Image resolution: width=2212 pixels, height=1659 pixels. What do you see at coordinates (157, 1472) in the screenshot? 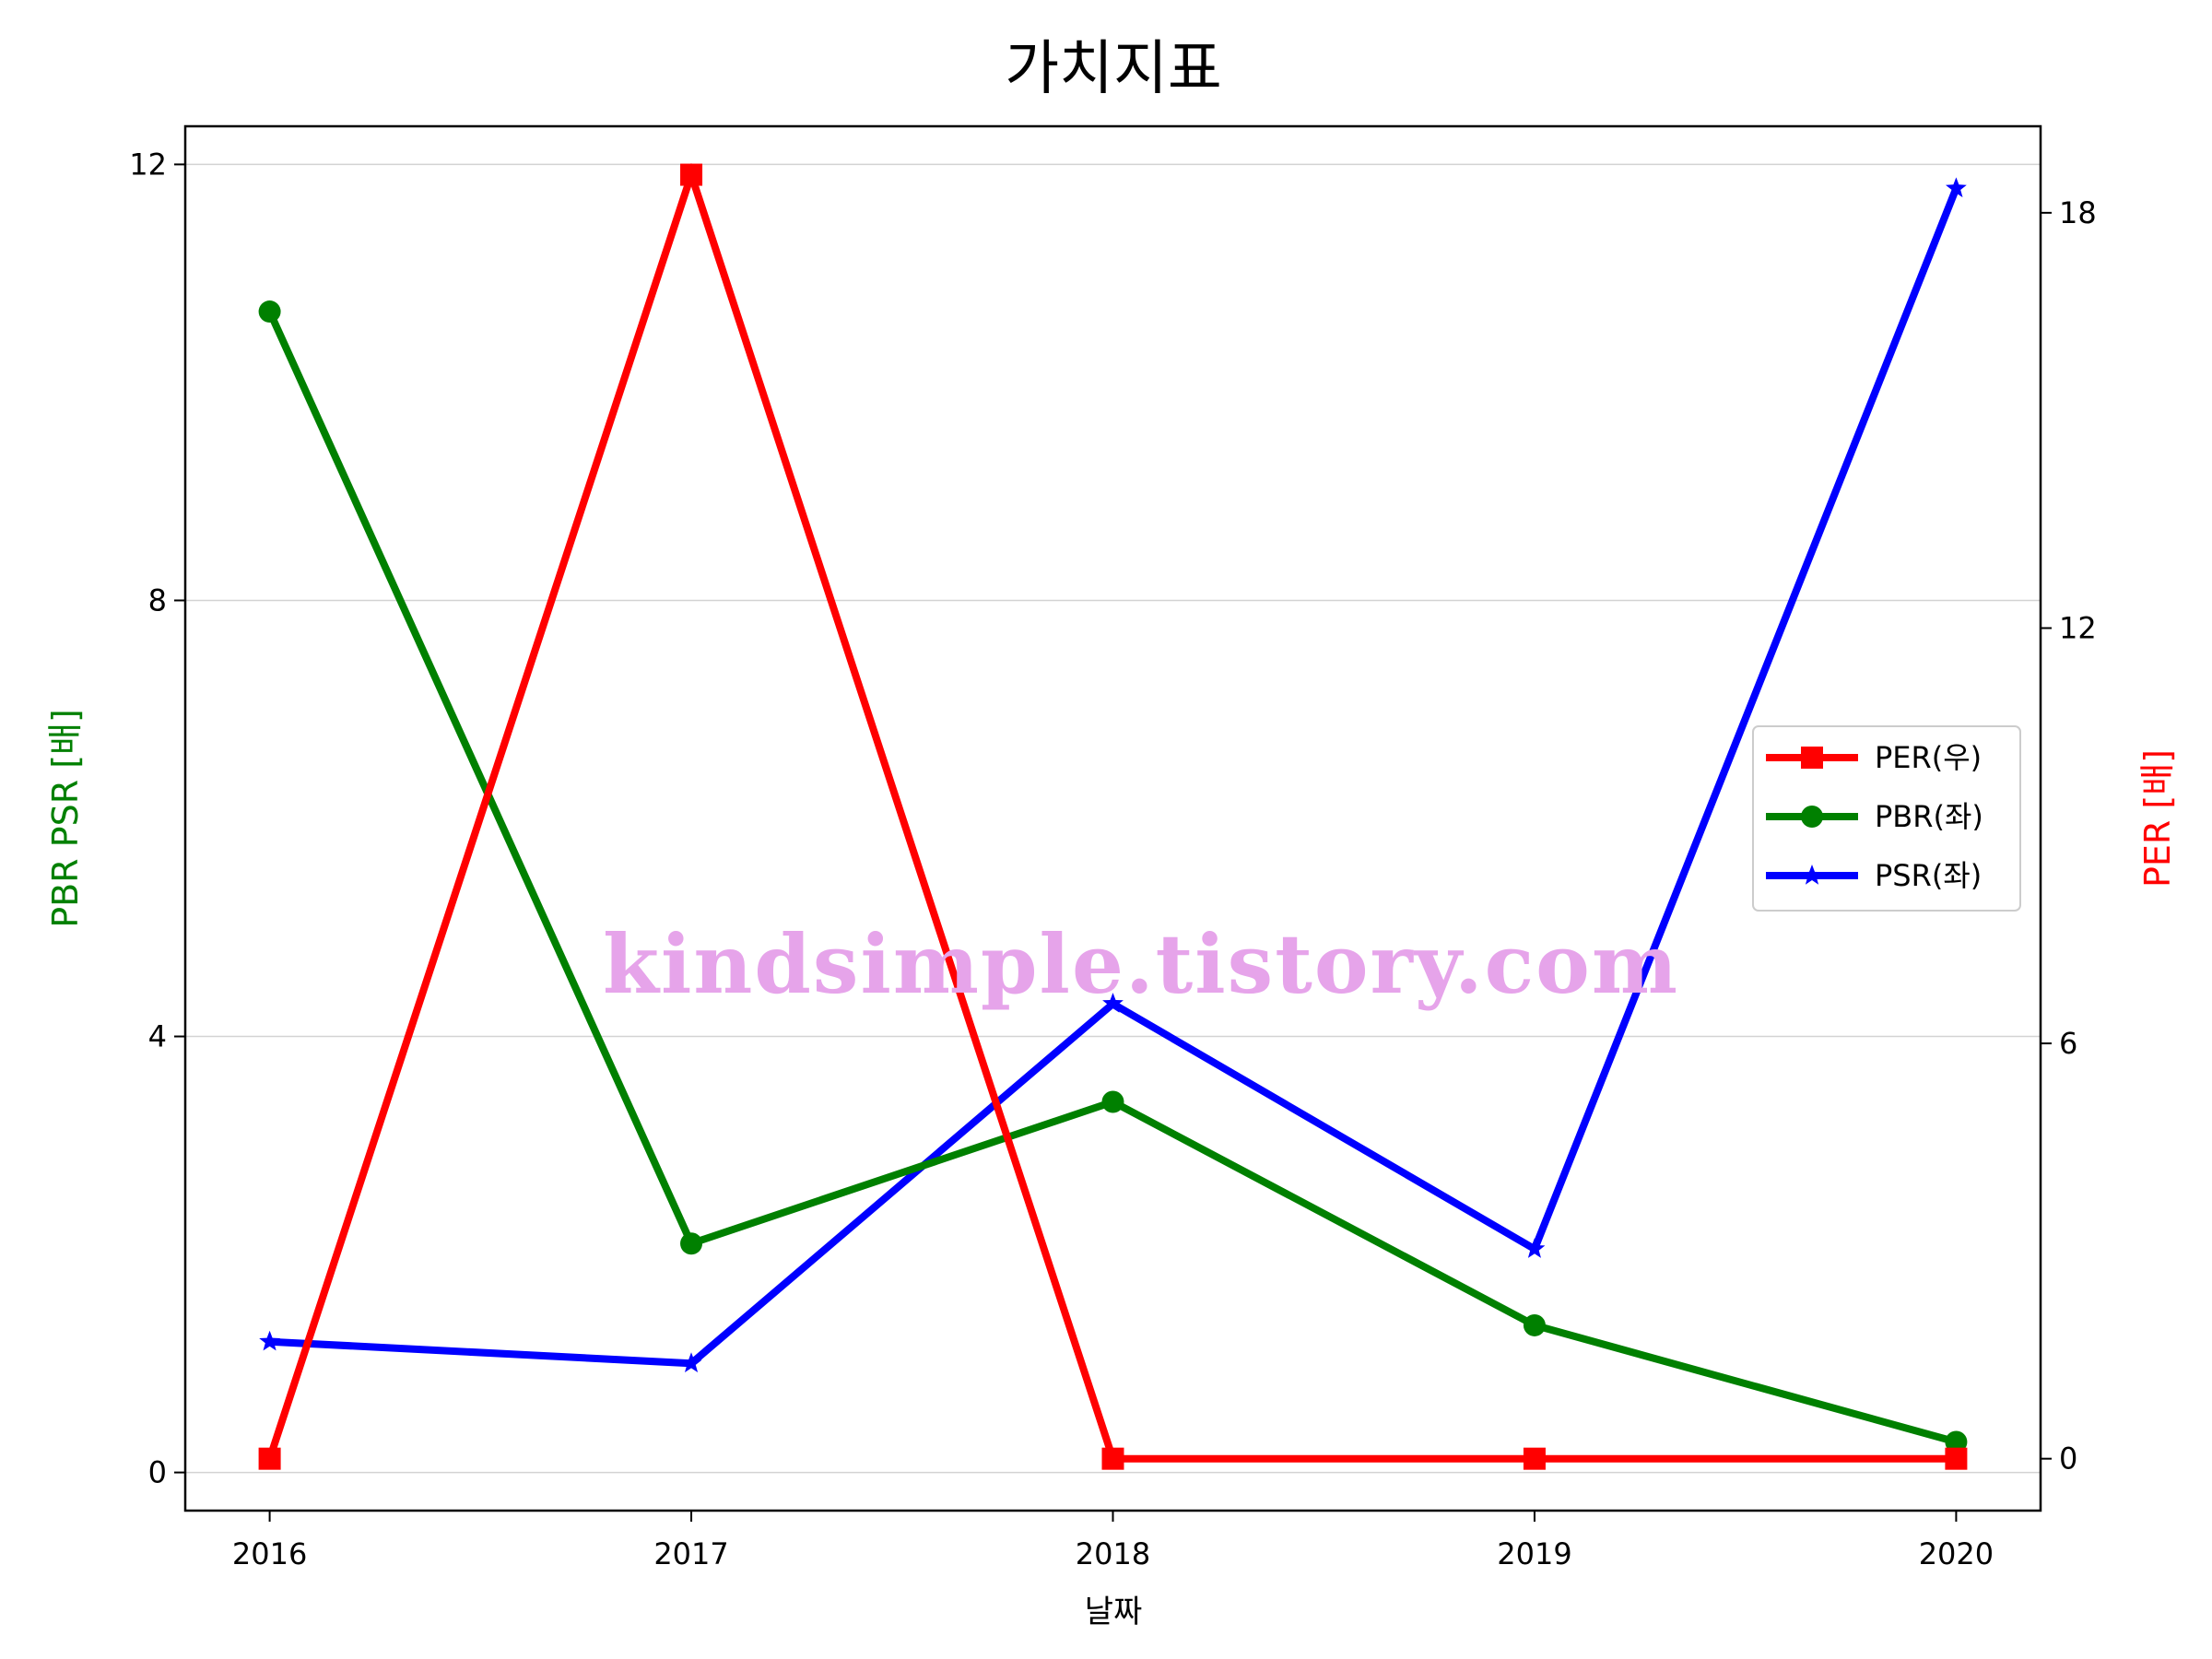
I see `left-y-tick-label: 0` at bounding box center [157, 1472].